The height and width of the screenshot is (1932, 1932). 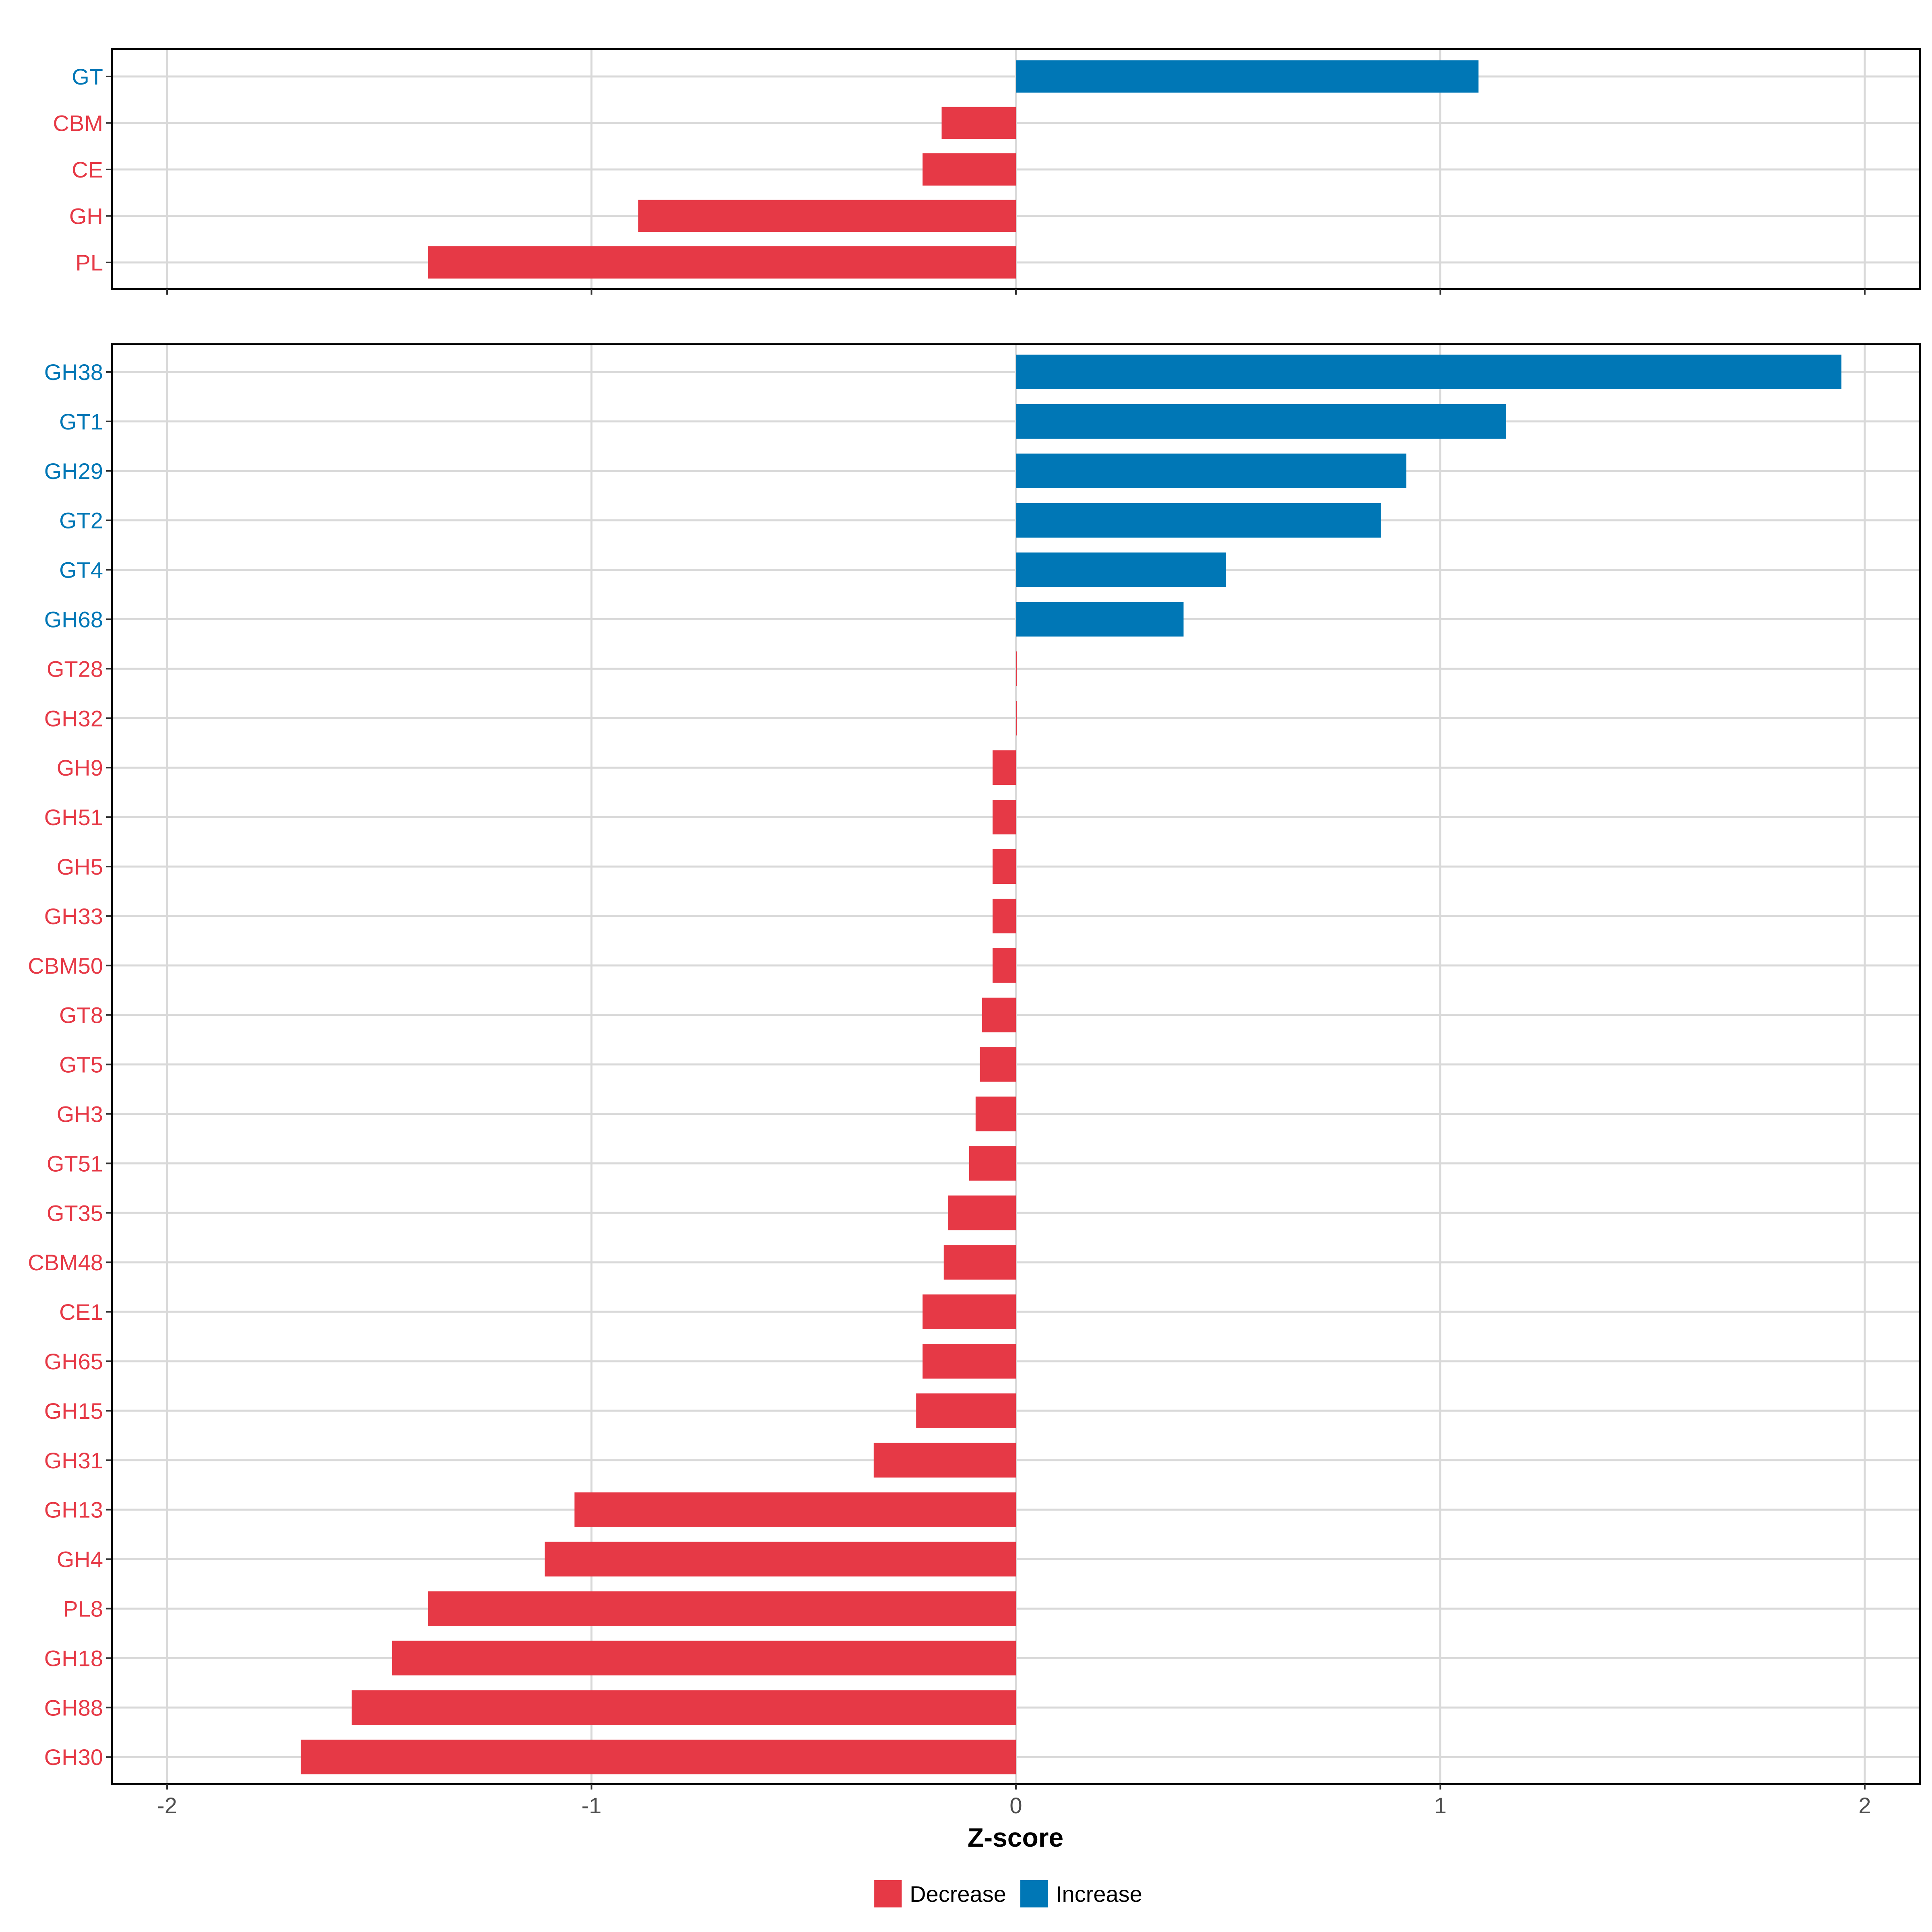 What do you see at coordinates (998, 1064) in the screenshot?
I see `bar-gt5` at bounding box center [998, 1064].